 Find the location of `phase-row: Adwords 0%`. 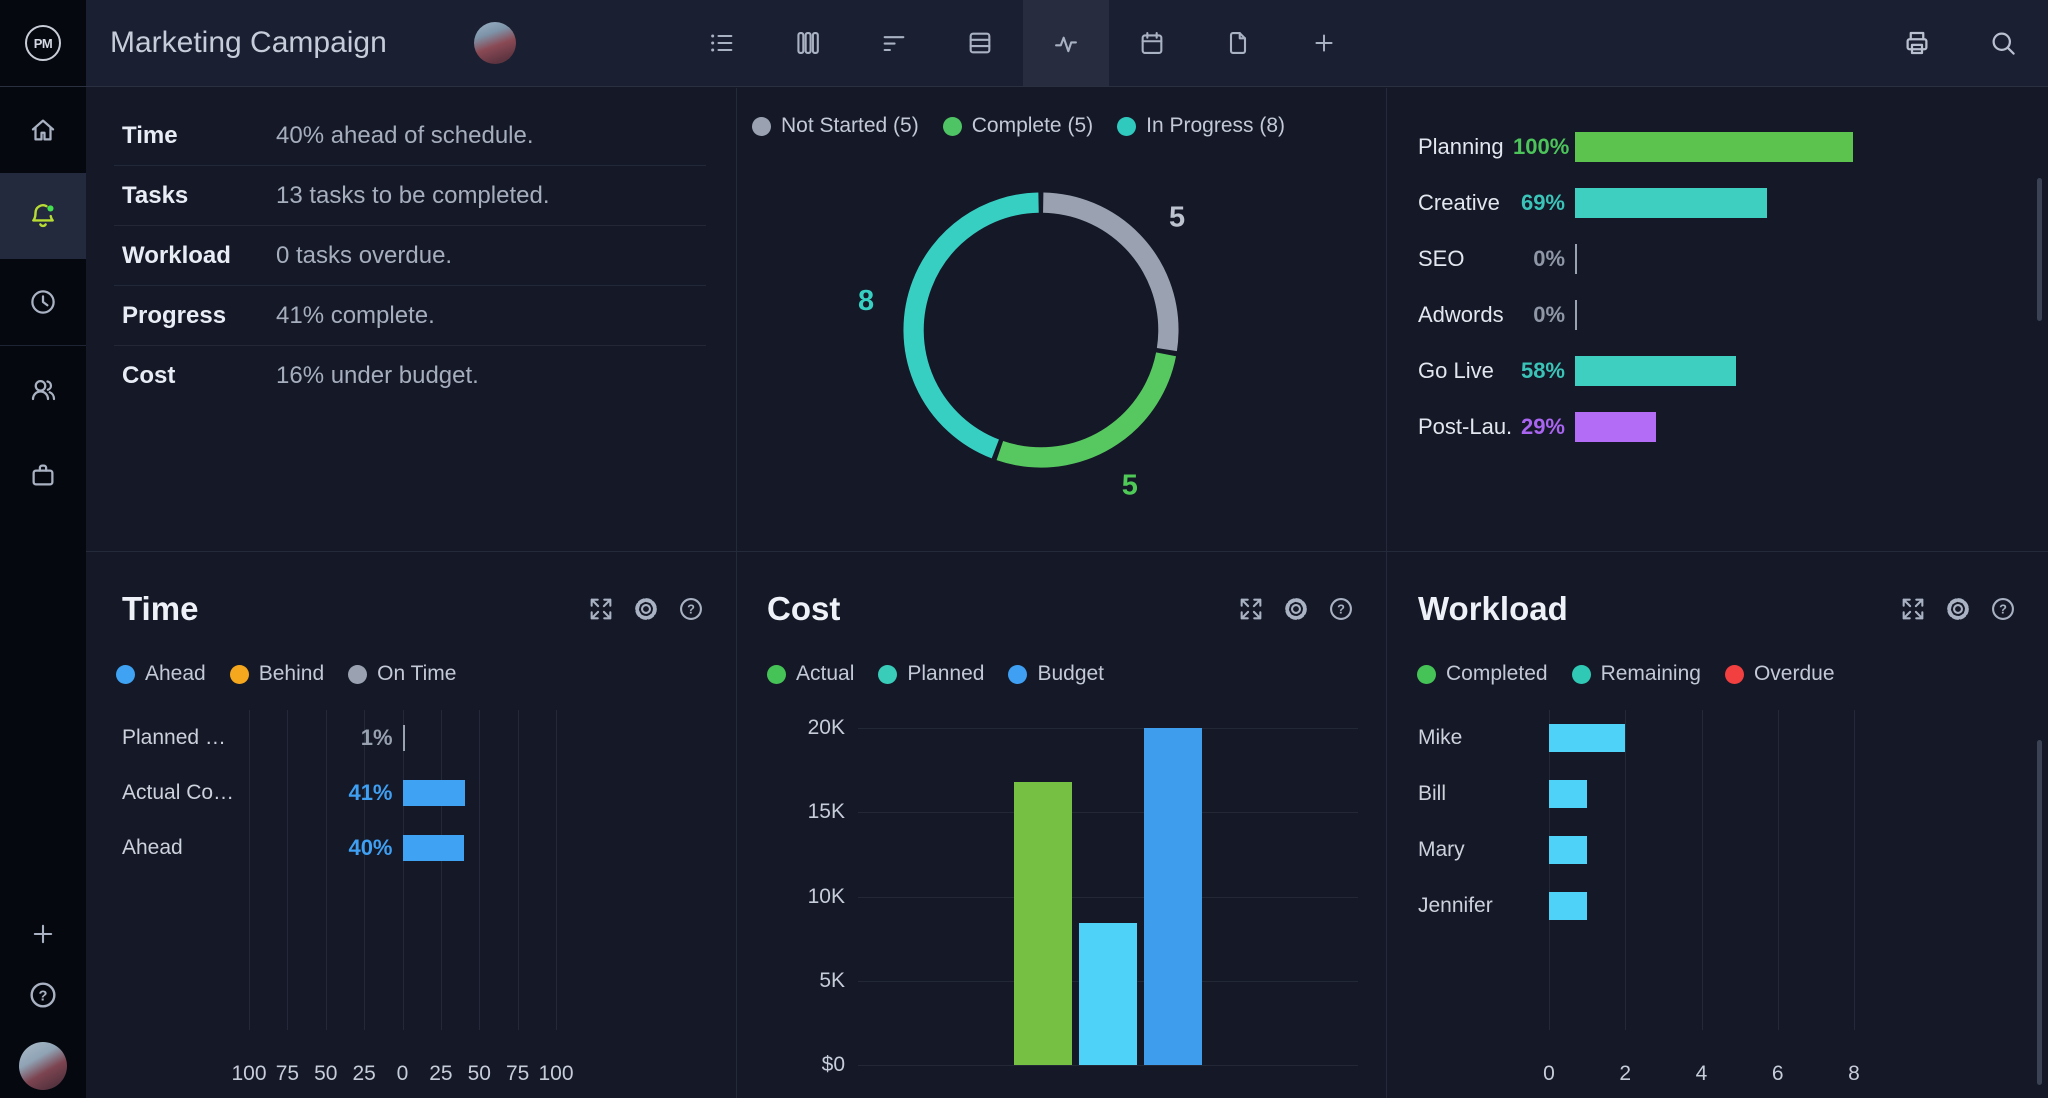

phase-row: Adwords 0% is located at coordinates (1717, 315).